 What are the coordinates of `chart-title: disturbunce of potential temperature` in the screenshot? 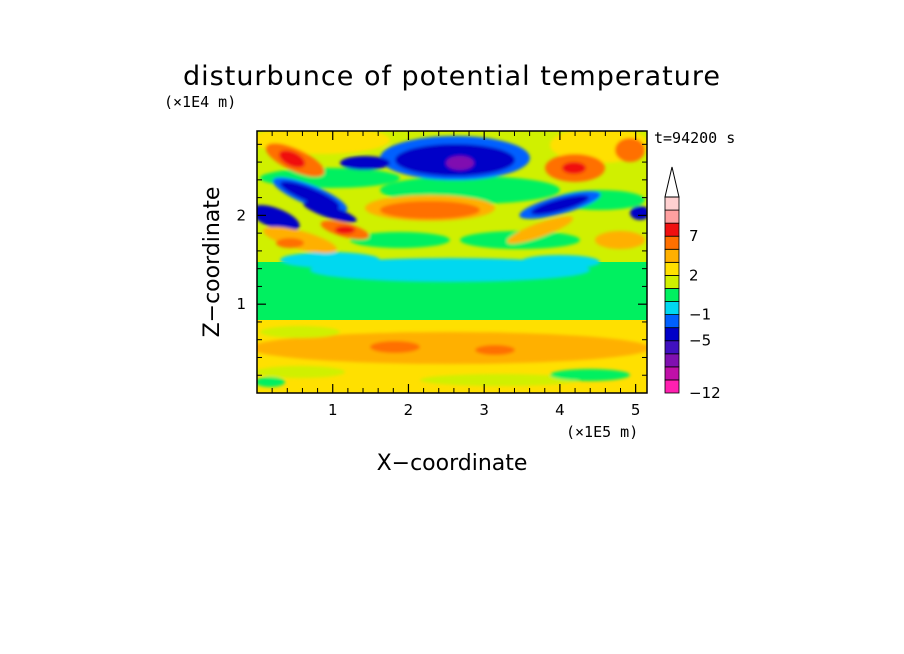 It's located at (452, 76).